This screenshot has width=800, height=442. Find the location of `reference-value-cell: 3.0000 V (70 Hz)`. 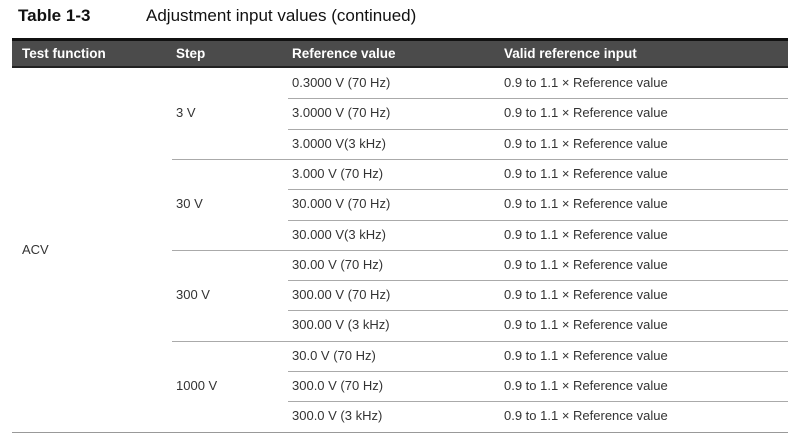

reference-value-cell: 3.0000 V (70 Hz) is located at coordinates (341, 113).